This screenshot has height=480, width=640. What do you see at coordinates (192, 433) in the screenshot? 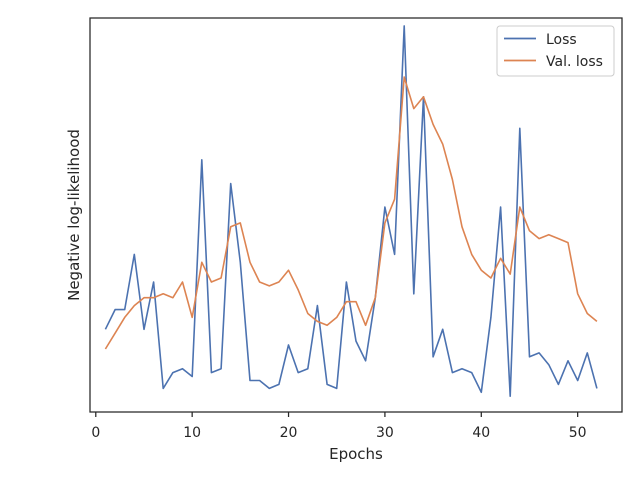
I see `x-tick-label: 10` at bounding box center [192, 433].